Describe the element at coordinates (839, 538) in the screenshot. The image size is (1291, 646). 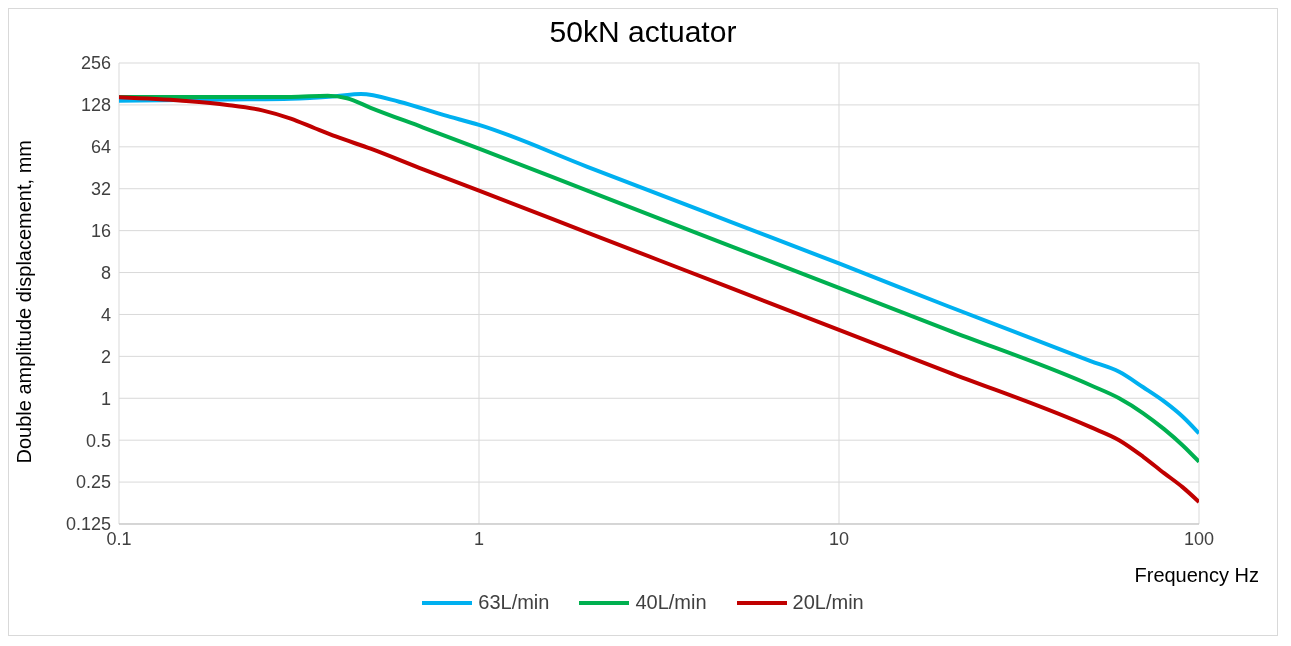
I see `x-tick-label: 10` at that location.